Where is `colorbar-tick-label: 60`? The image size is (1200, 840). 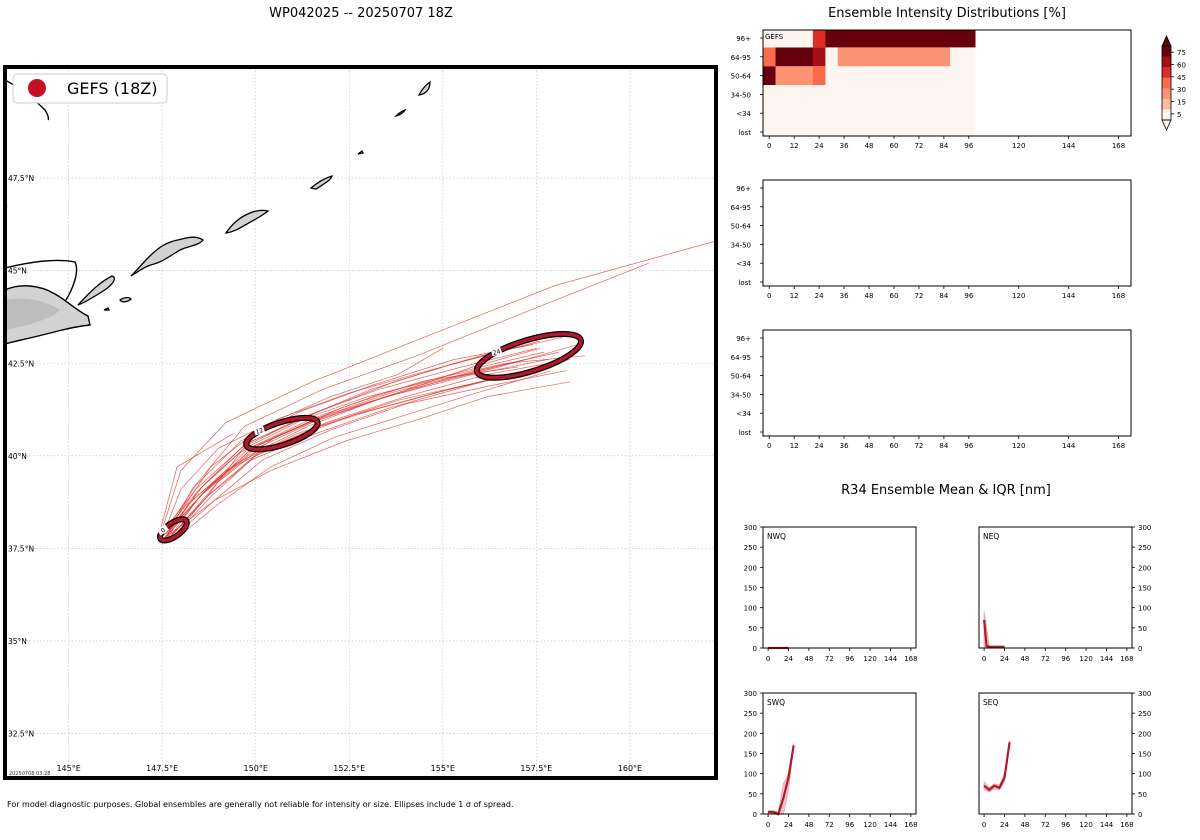 colorbar-tick-label: 60 is located at coordinates (1181, 66).